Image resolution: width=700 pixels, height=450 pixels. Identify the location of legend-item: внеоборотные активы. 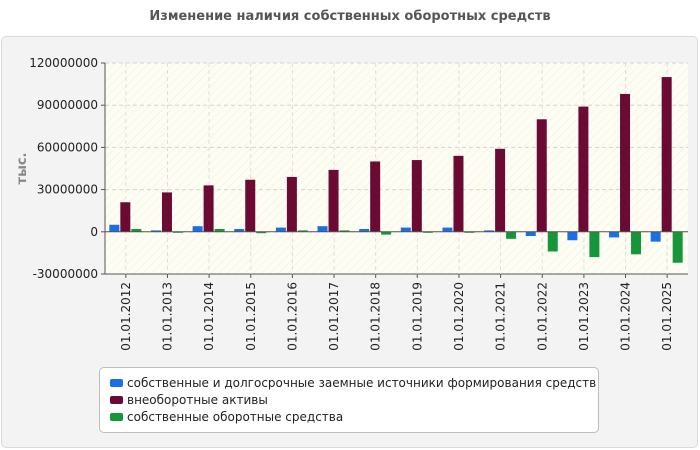
(354, 399).